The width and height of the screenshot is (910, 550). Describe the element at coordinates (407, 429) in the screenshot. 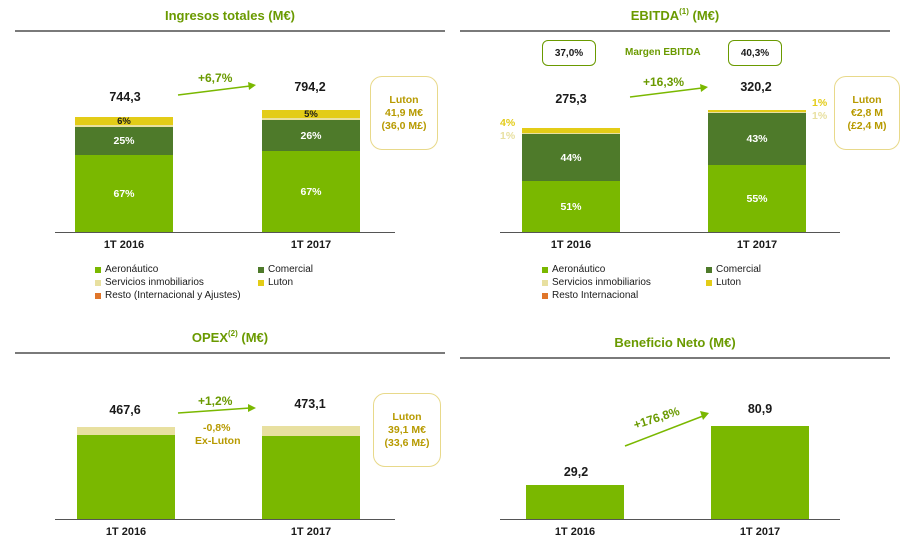

I see `opex-callout-line2: 39,1 M€` at that location.